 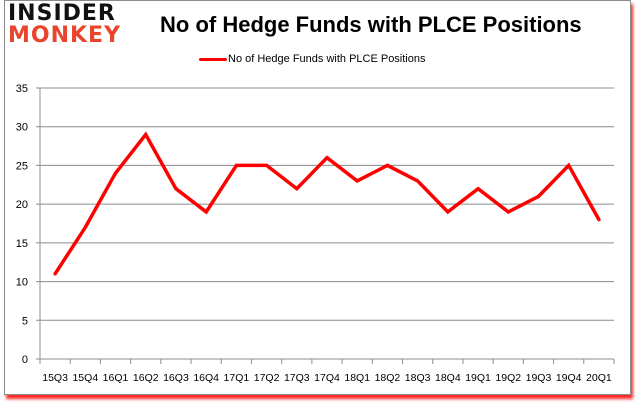 I want to click on logo-text-insider: INSIDER, so click(x=62, y=13).